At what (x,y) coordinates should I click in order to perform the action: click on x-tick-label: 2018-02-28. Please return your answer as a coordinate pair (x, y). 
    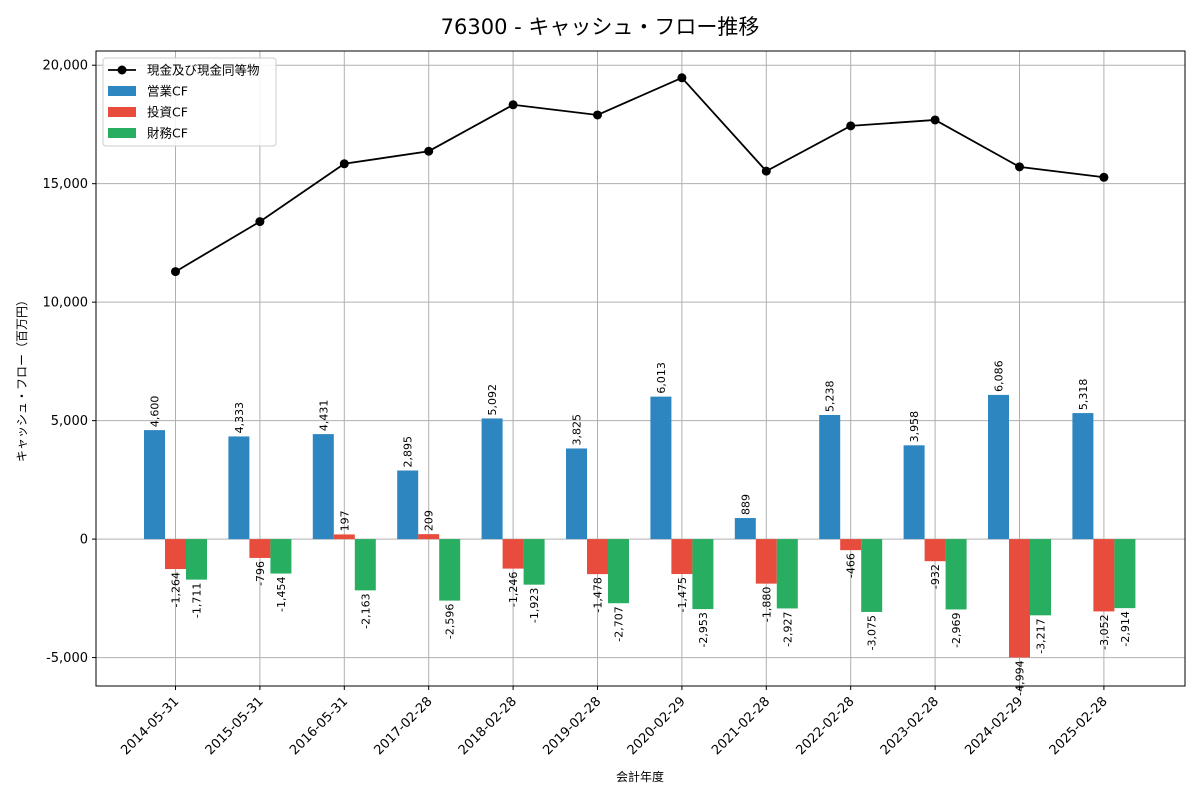
    Looking at the image, I should click on (488, 726).